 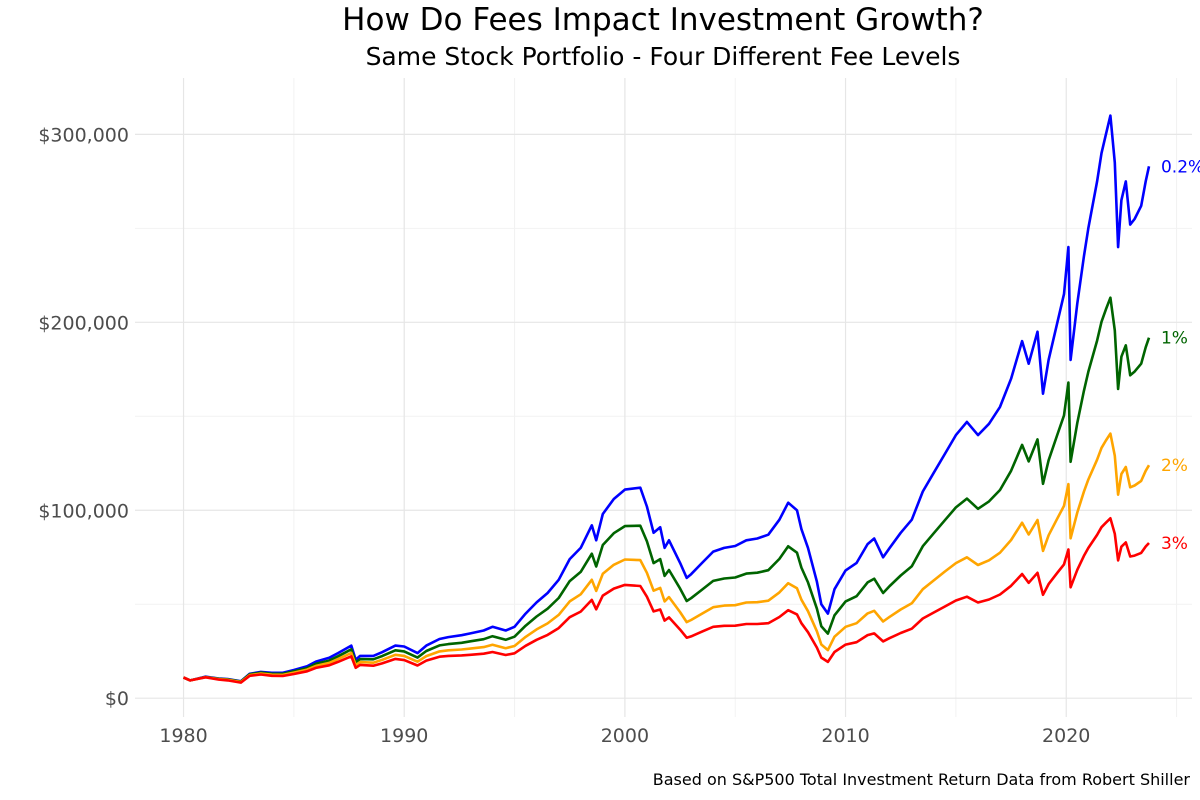 I want to click on x-tick-label: 2020, so click(x=1066, y=736).